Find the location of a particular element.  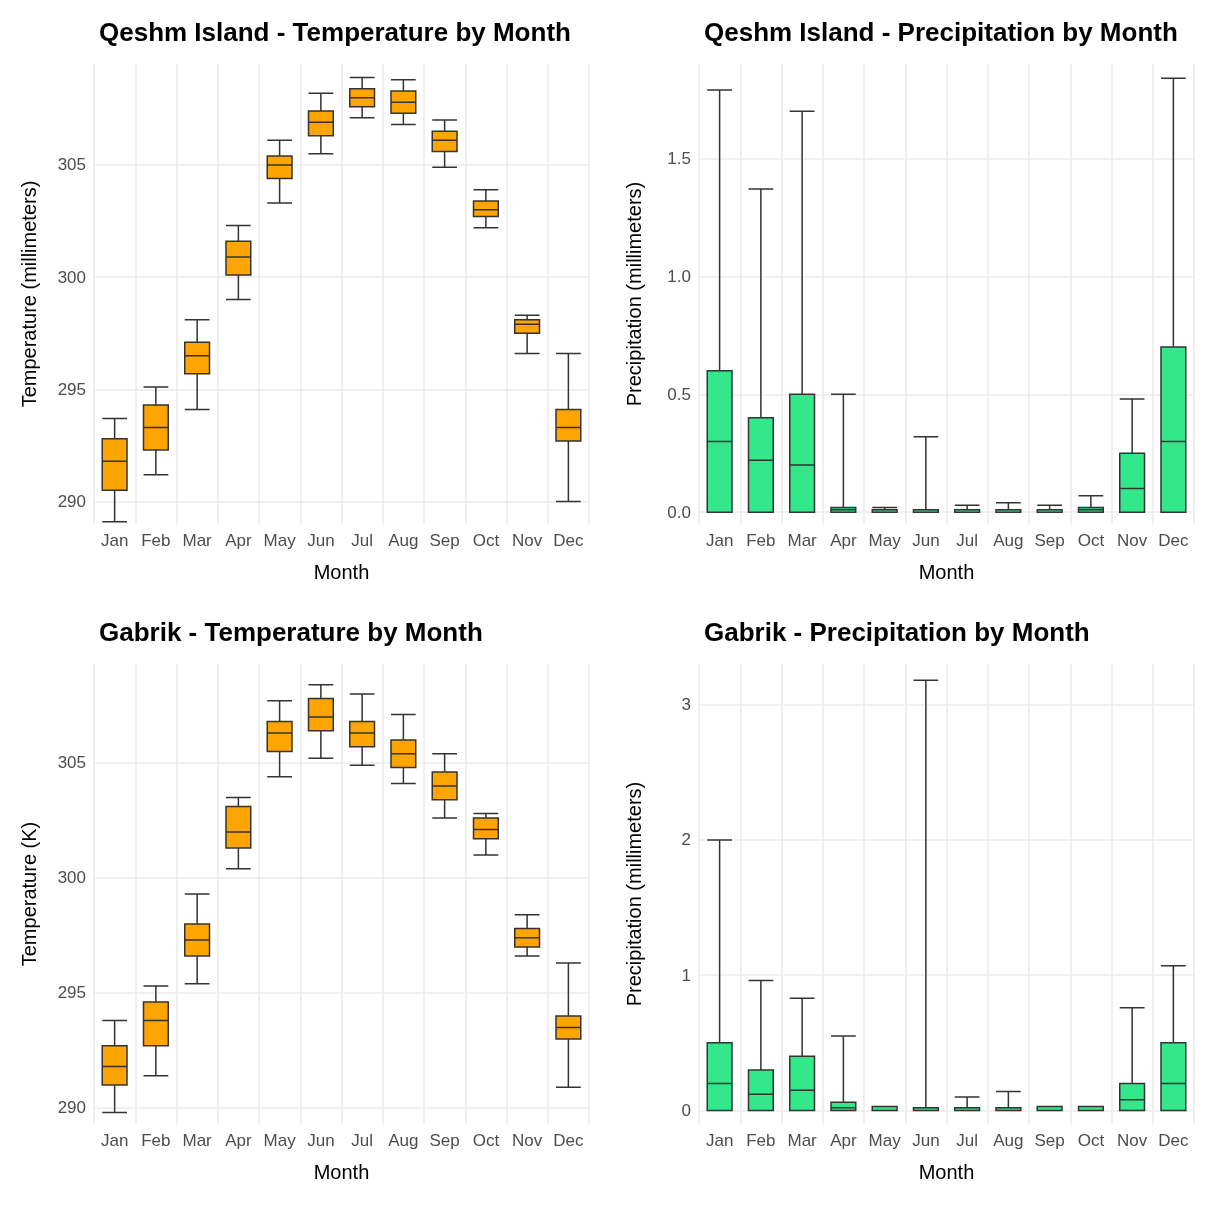

y-tick-label: 0.5 is located at coordinates (679, 394).